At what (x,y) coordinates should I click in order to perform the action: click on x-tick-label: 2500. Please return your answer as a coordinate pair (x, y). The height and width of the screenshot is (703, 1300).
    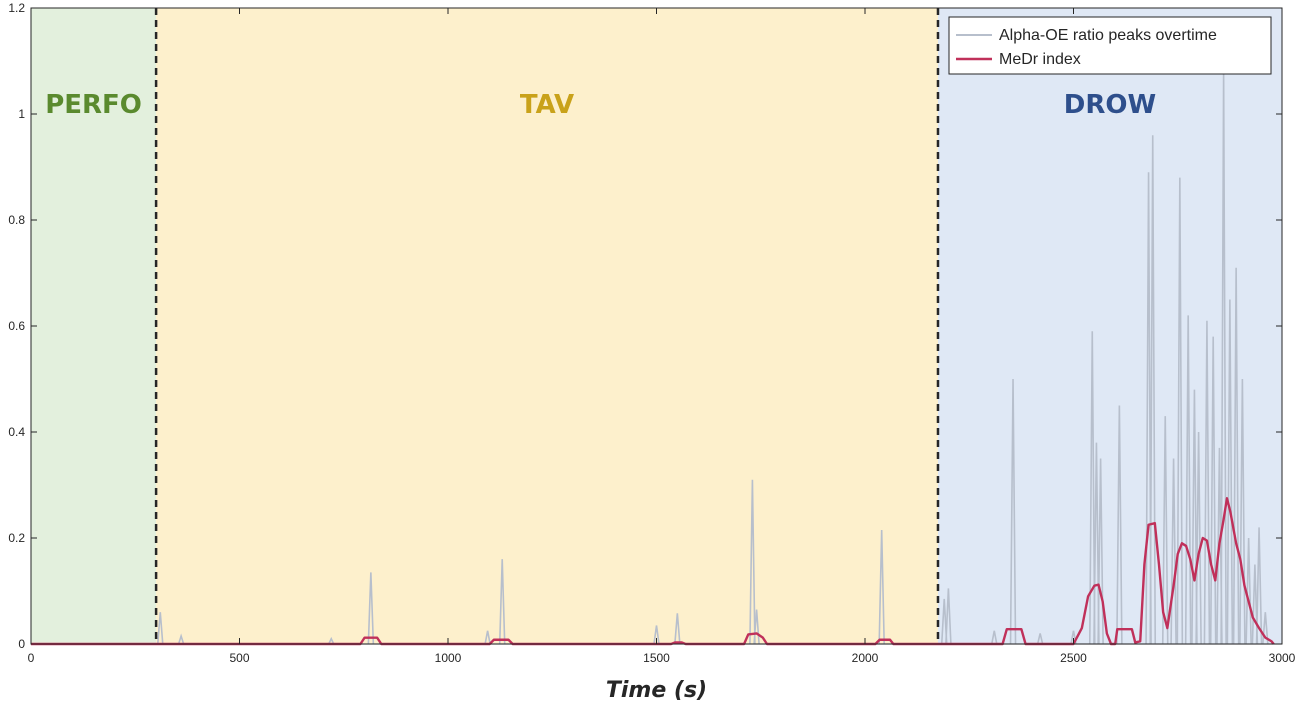
    Looking at the image, I should click on (1073, 658).